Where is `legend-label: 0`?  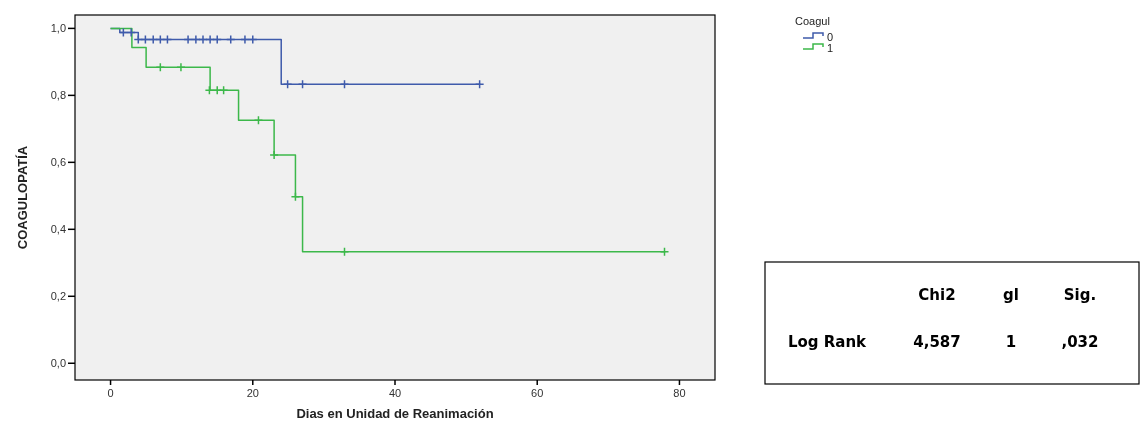 legend-label: 0 is located at coordinates (830, 37).